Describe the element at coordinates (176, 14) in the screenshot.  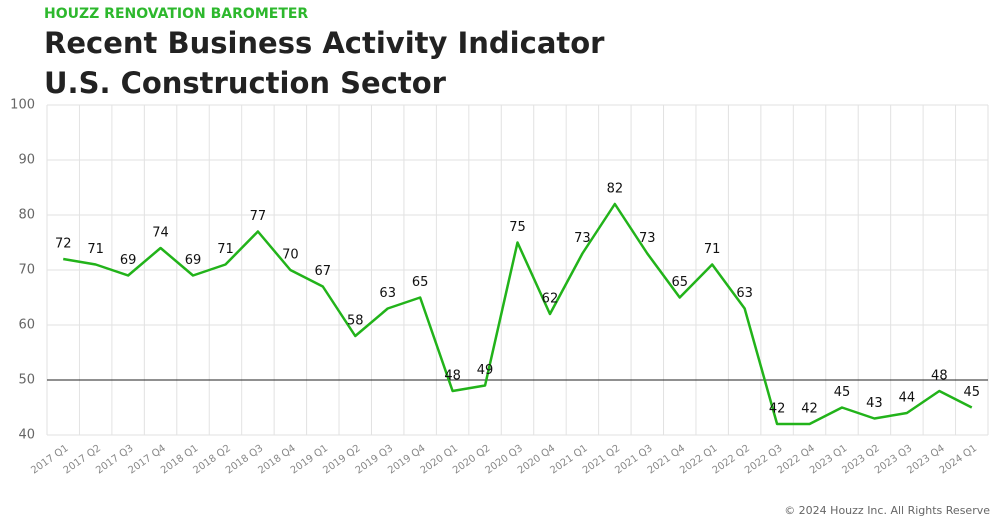
I see `kicker: HOUZZ RENOVATION BAROMETER` at that location.